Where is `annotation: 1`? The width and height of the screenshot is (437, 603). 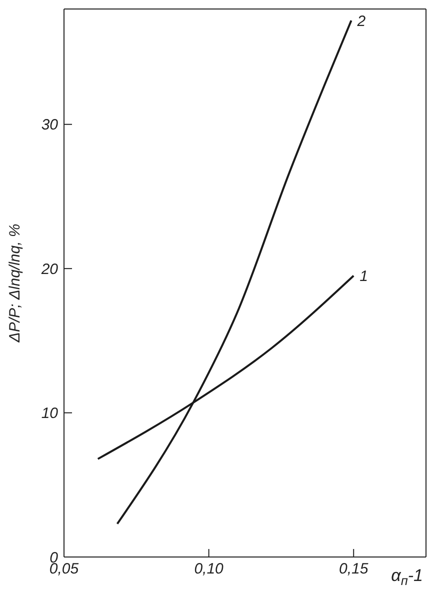
annotation: 1 is located at coordinates (364, 277).